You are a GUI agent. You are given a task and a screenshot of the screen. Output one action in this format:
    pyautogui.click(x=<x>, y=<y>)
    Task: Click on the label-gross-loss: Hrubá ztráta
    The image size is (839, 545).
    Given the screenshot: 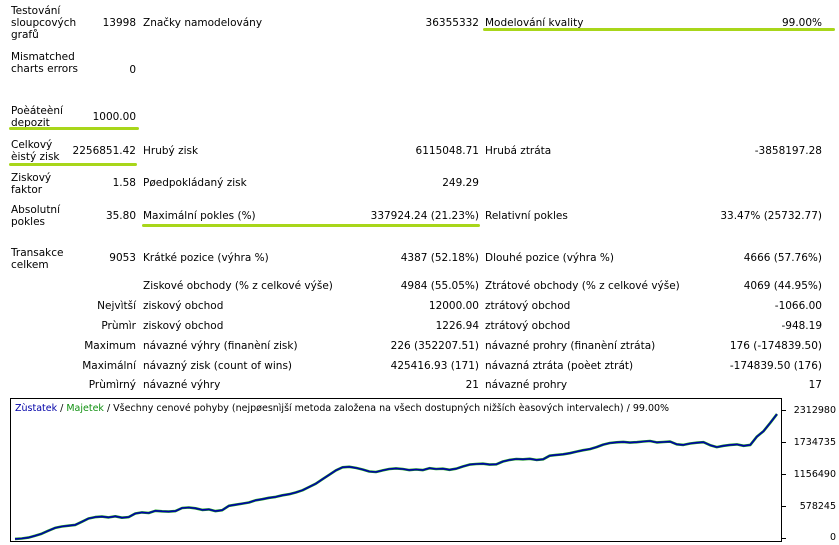 What is the action you would take?
    pyautogui.click(x=518, y=151)
    